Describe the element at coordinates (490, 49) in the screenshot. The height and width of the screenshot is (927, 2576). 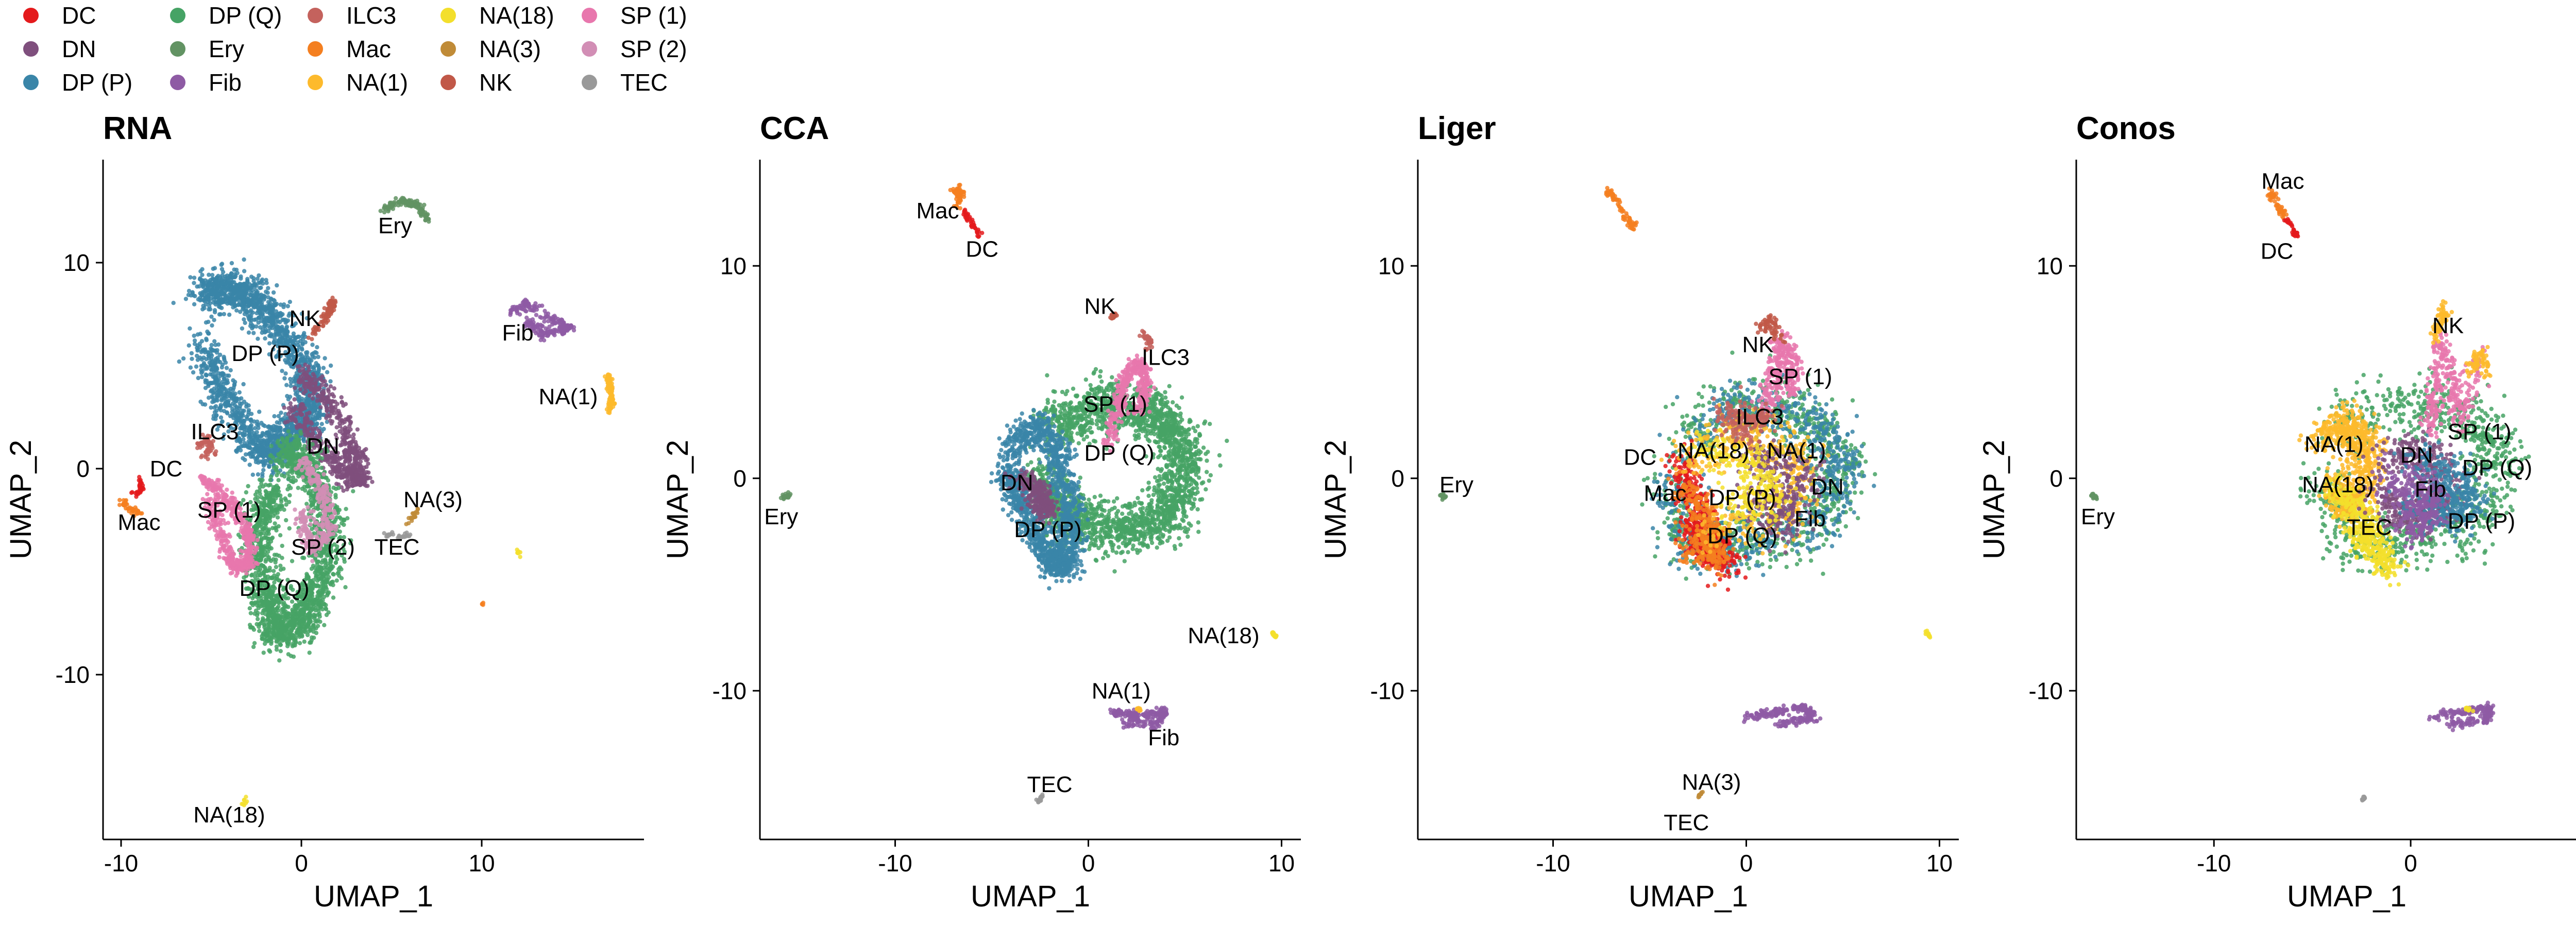
I see `legend-item-na-3: NA(3)` at that location.